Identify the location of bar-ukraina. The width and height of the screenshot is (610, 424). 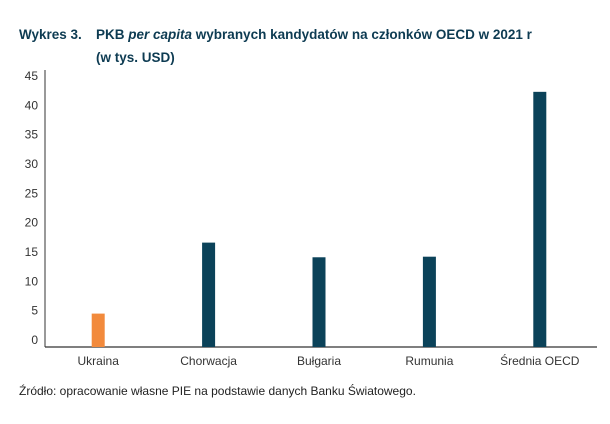
(98, 330).